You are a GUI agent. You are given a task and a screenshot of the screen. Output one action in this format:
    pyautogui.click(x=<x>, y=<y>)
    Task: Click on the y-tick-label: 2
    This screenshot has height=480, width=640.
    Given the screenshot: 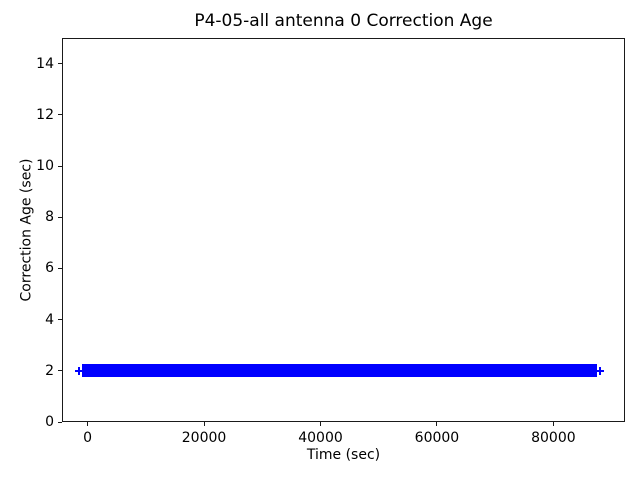 What is the action you would take?
    pyautogui.click(x=49, y=370)
    